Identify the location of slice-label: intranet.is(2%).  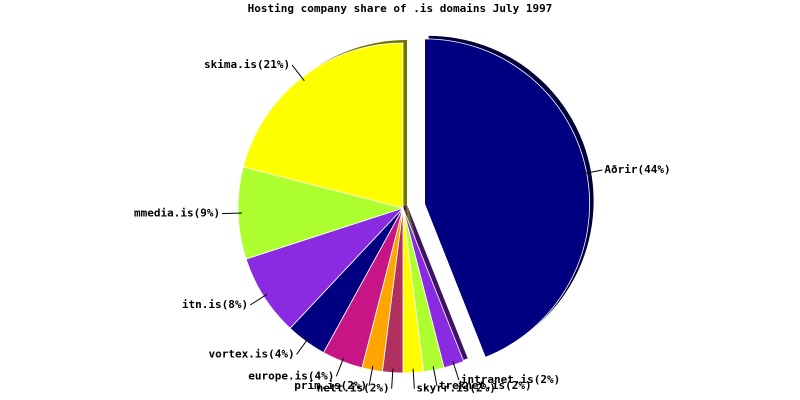
(510, 379).